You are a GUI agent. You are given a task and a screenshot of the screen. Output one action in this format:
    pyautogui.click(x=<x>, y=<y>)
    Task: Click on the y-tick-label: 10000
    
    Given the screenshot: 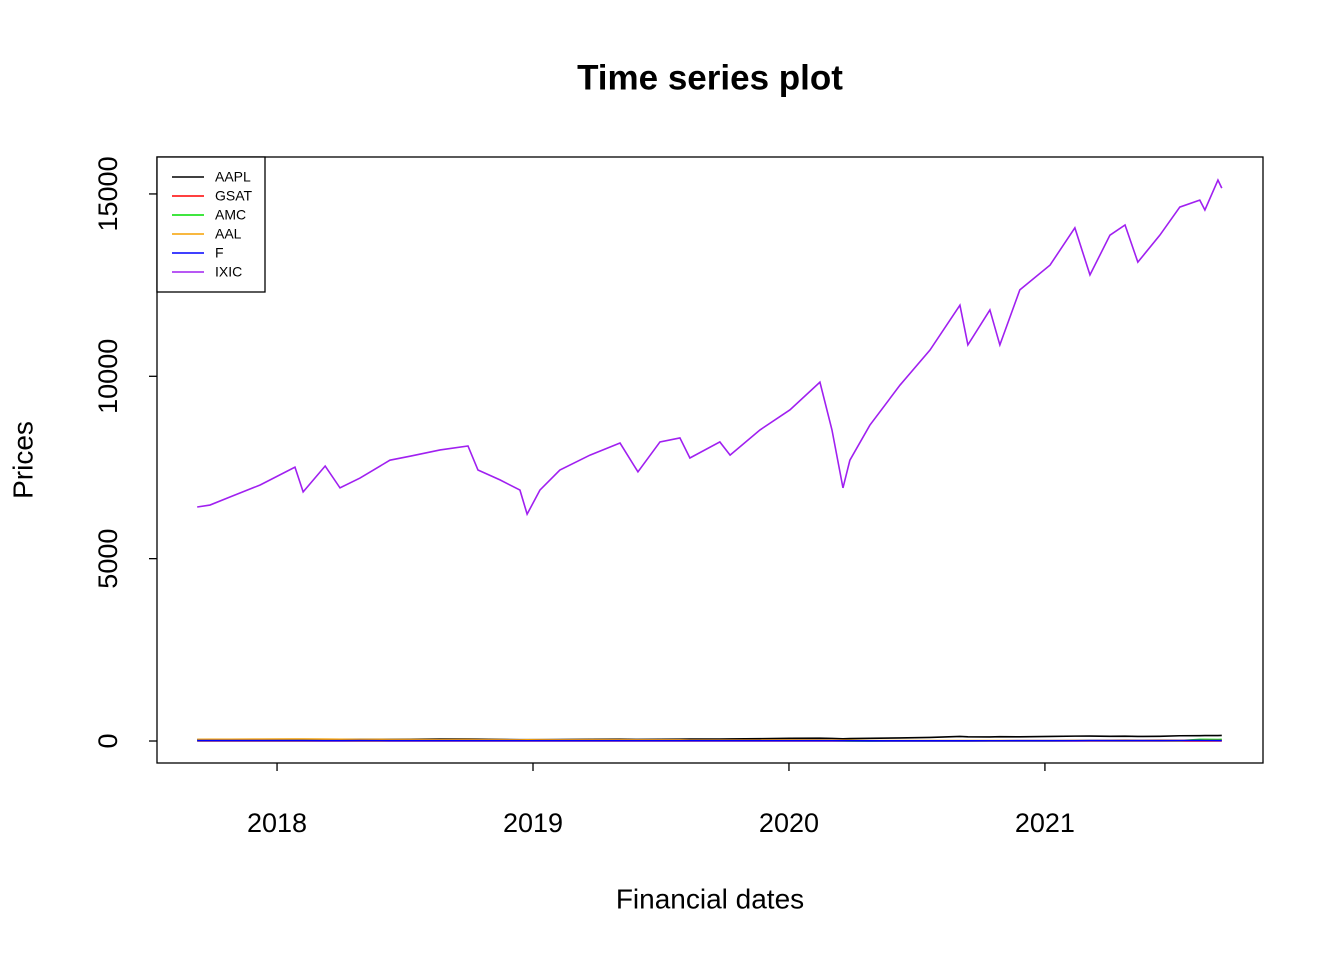 What is the action you would take?
    pyautogui.click(x=108, y=376)
    